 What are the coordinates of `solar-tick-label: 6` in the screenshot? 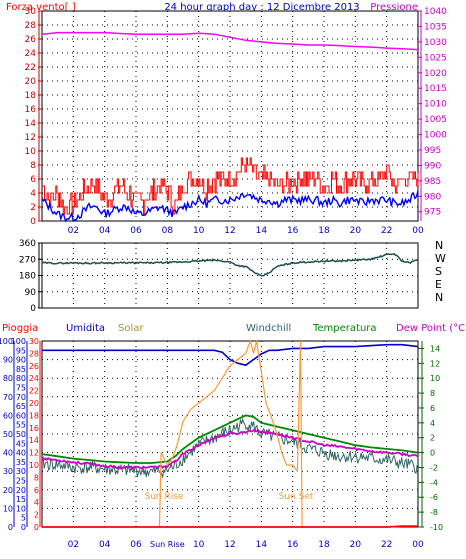 It's located at (36, 490).